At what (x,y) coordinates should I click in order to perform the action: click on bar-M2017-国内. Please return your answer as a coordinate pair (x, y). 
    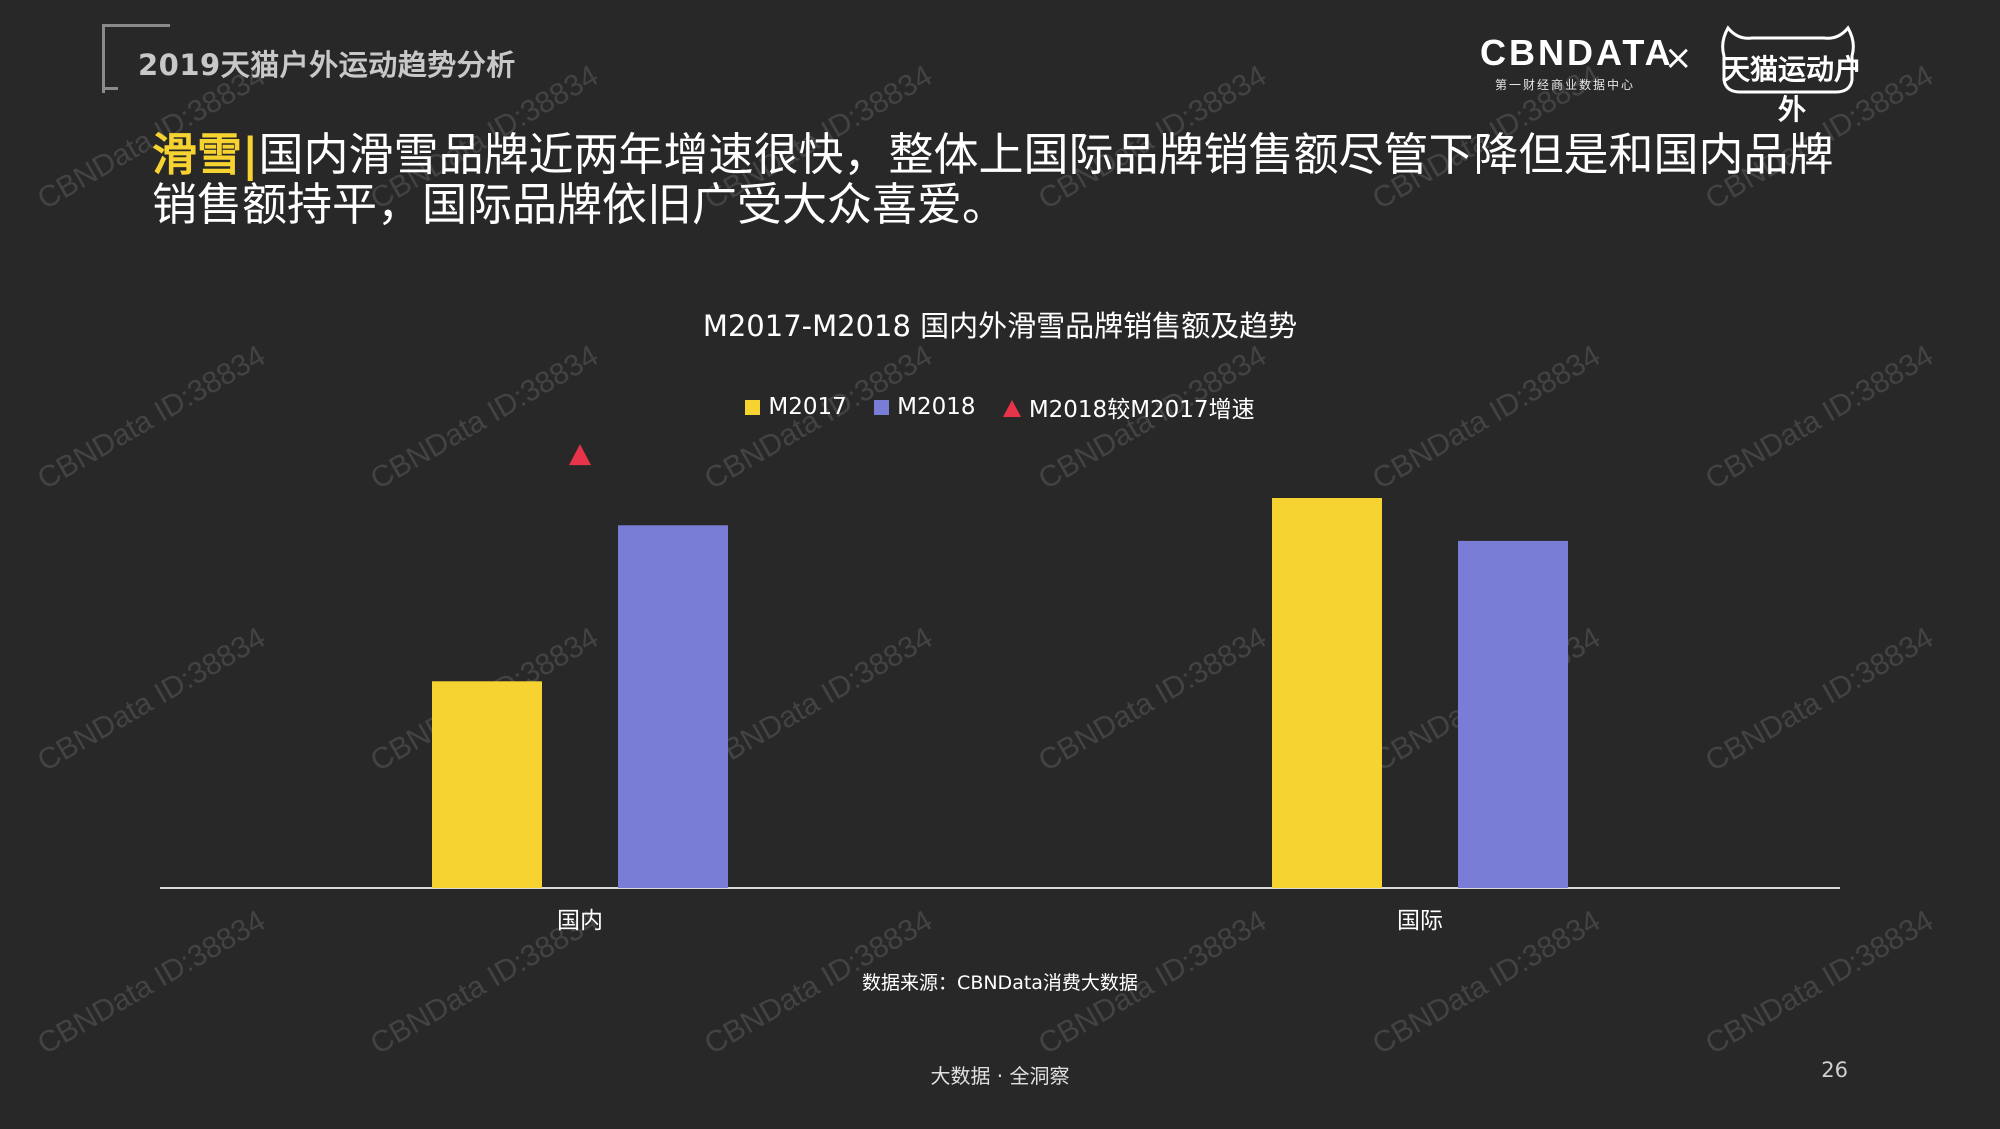
    Looking at the image, I should click on (487, 784).